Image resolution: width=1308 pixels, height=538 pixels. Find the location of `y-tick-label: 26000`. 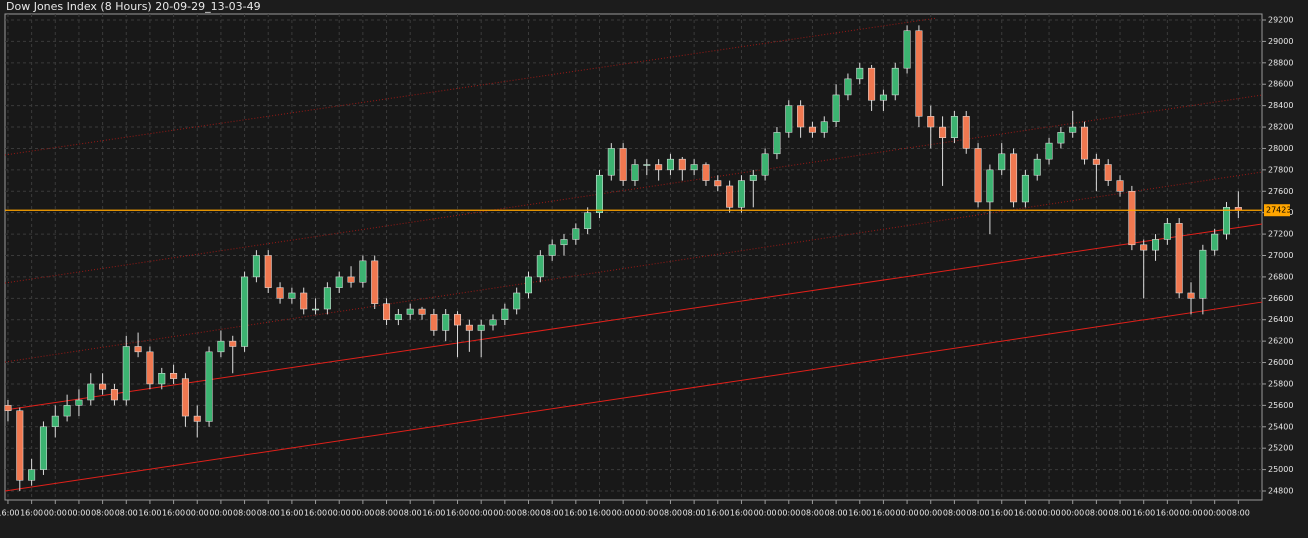

y-tick-label: 26000 is located at coordinates (1280, 362).